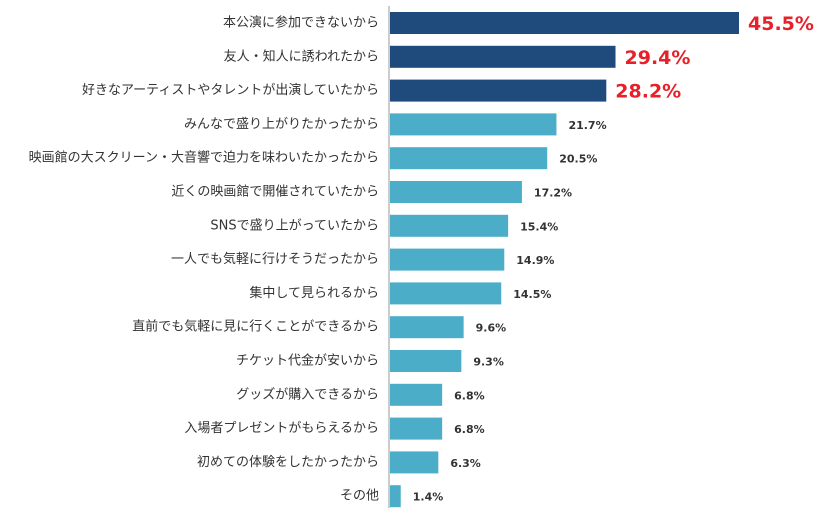  Describe the element at coordinates (488, 362) in the screenshot. I see `value-label: 9.3%` at that location.